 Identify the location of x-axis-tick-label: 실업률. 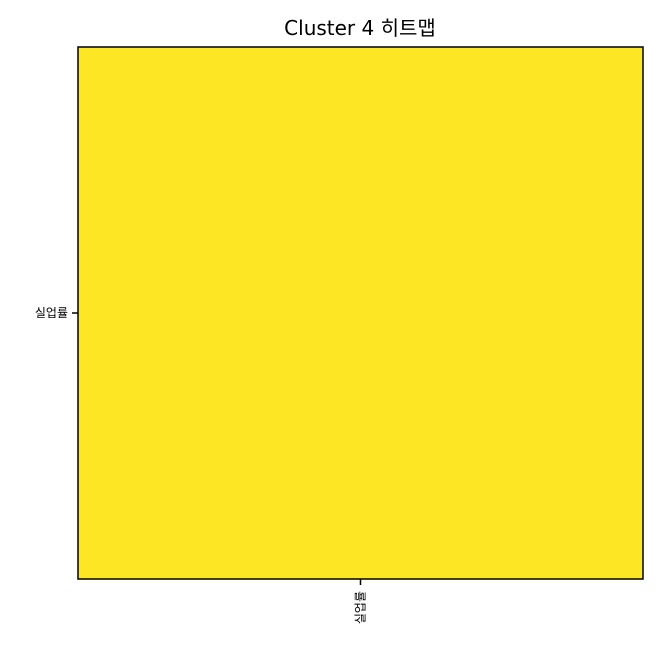
(361, 607).